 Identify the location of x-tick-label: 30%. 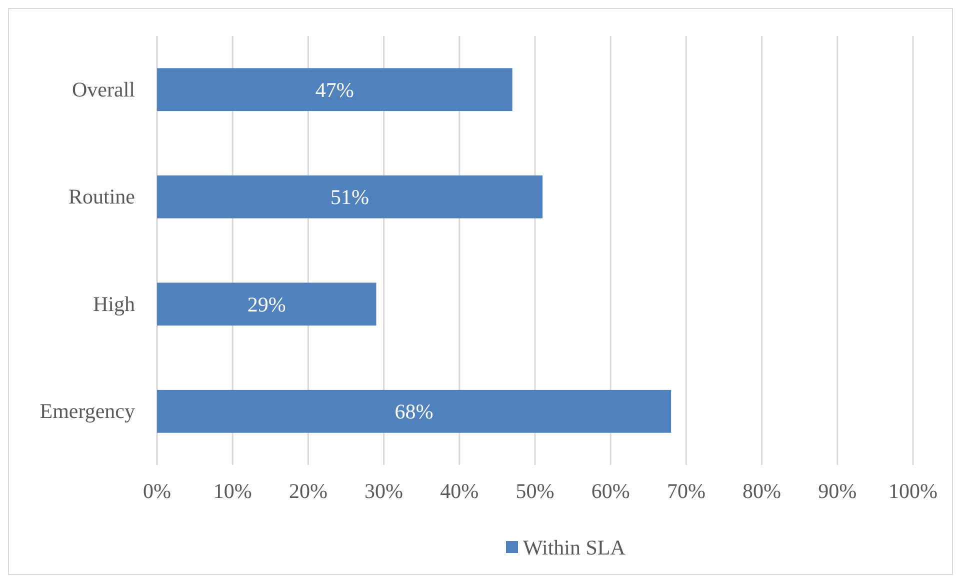
(384, 490).